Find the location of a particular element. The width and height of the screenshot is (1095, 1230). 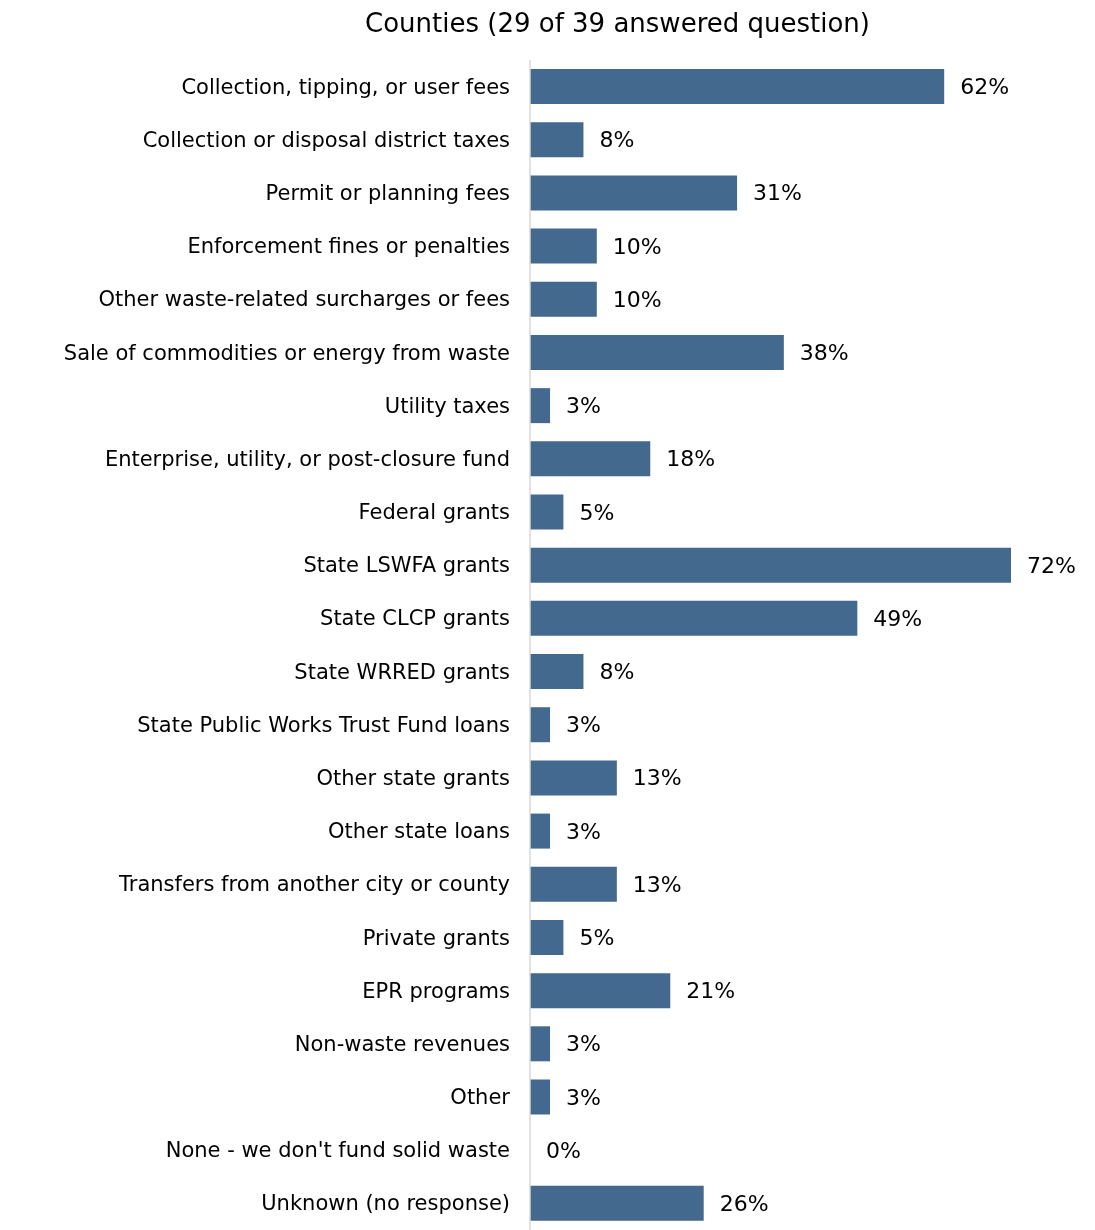

data-label: 72% is located at coordinates (1051, 565).